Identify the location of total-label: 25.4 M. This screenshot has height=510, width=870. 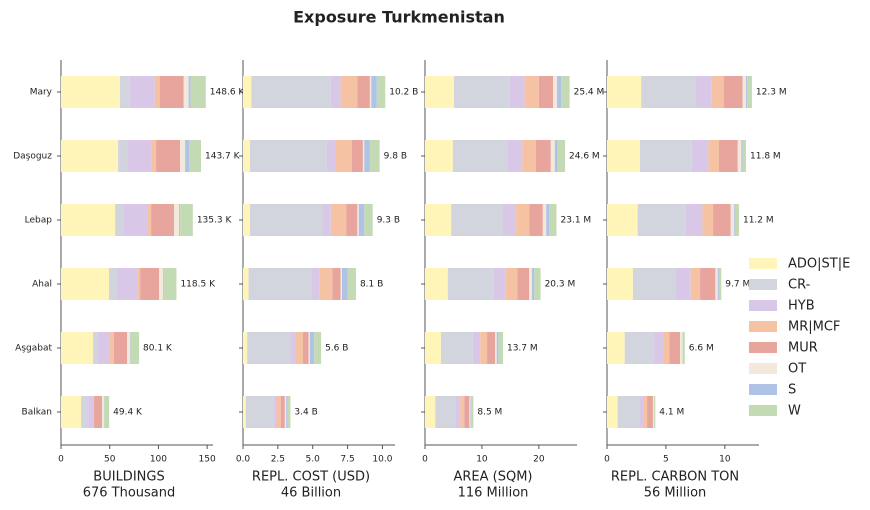
(589, 93).